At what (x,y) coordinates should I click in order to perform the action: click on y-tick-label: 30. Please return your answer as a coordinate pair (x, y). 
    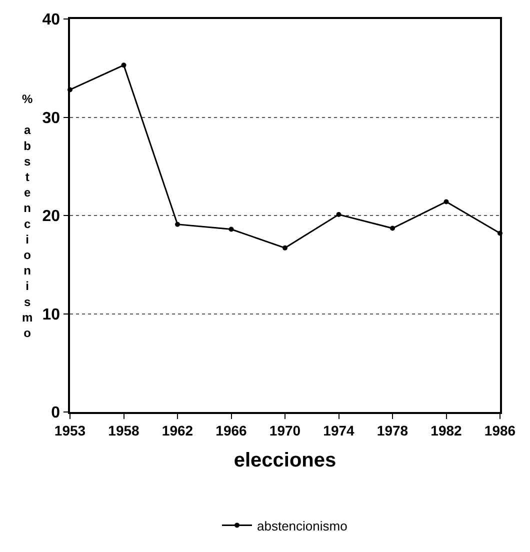
    Looking at the image, I should click on (51, 118).